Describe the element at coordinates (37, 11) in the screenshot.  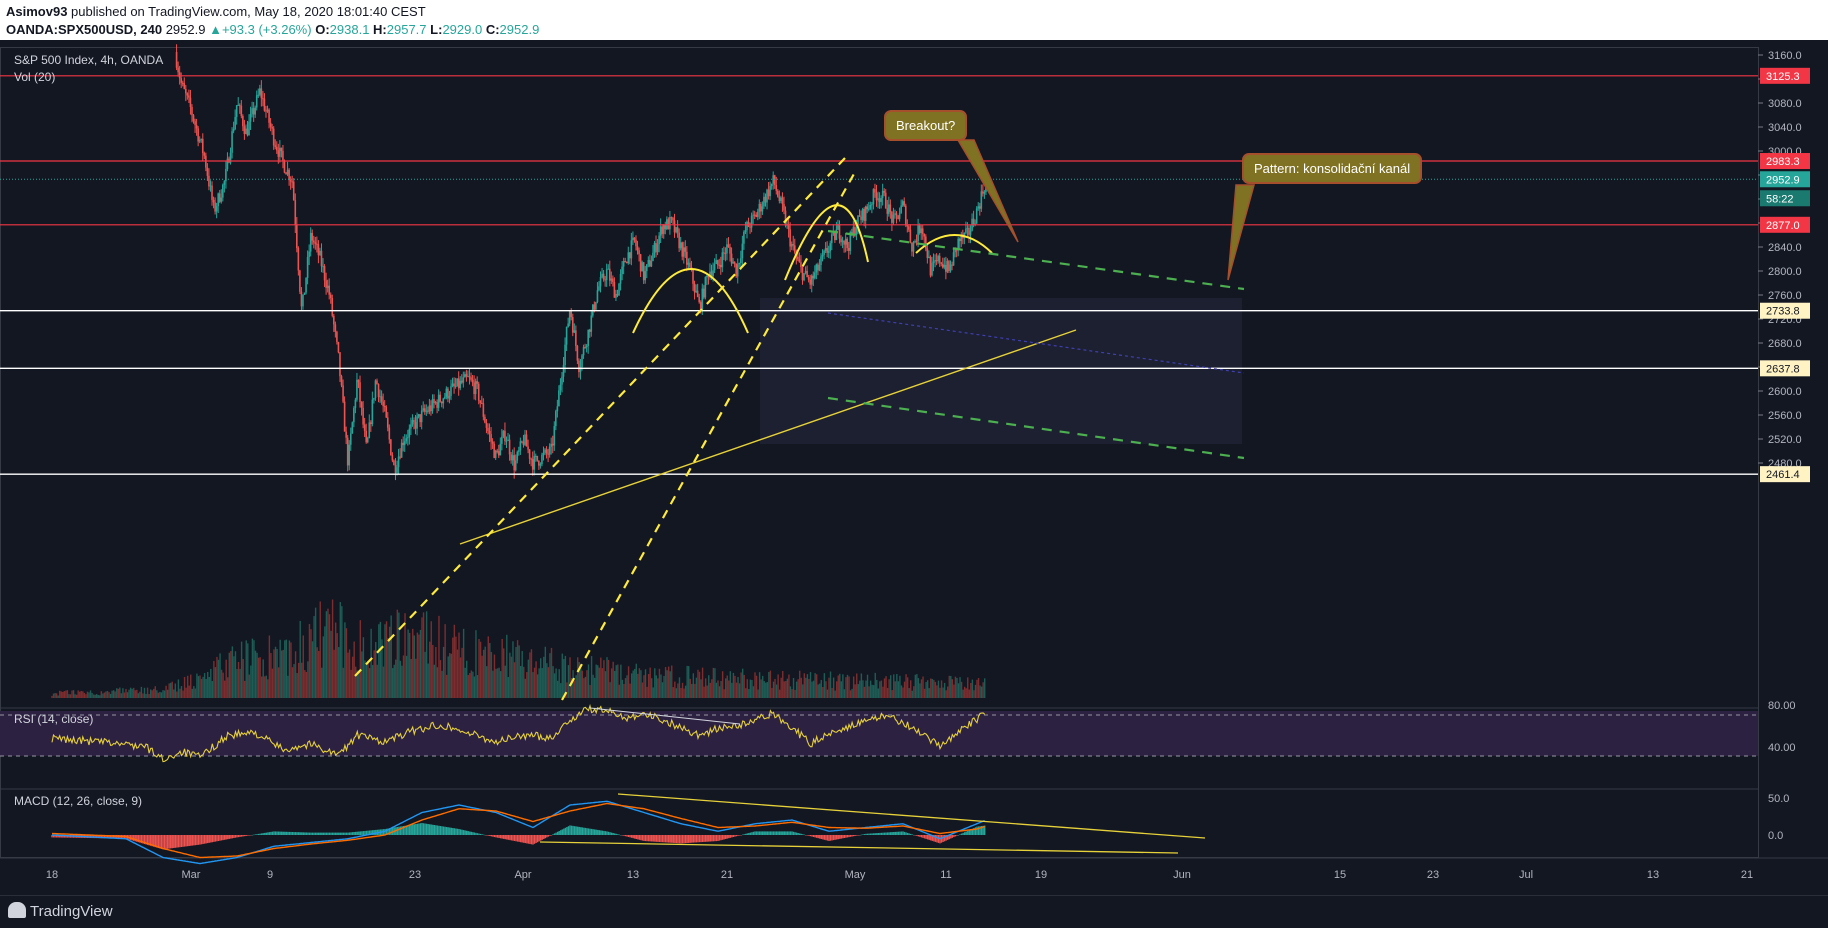
I see `author-name: Asimov93` at that location.